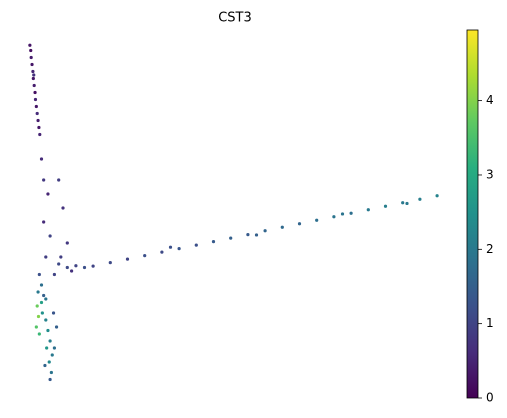  I want to click on chart-title: CST3, so click(235, 18).